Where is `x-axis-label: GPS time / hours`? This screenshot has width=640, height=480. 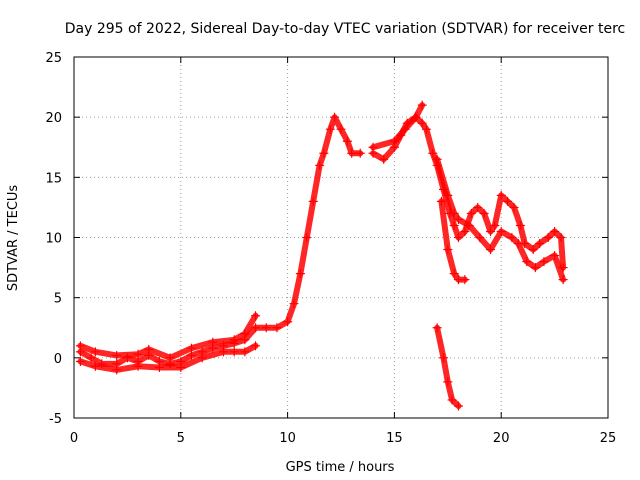
x-axis-label: GPS time / hours is located at coordinates (340, 467).